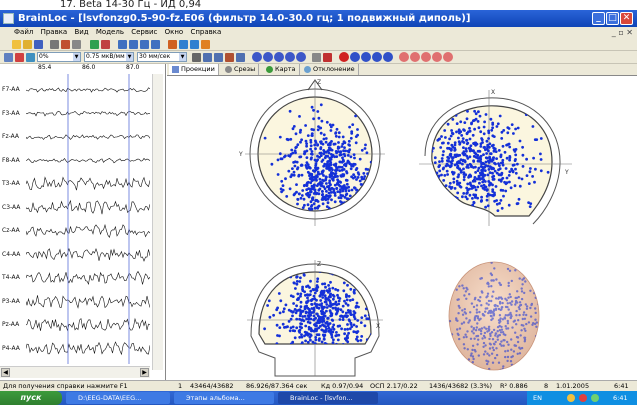  I want to click on chart-icon, so click(94, 44).